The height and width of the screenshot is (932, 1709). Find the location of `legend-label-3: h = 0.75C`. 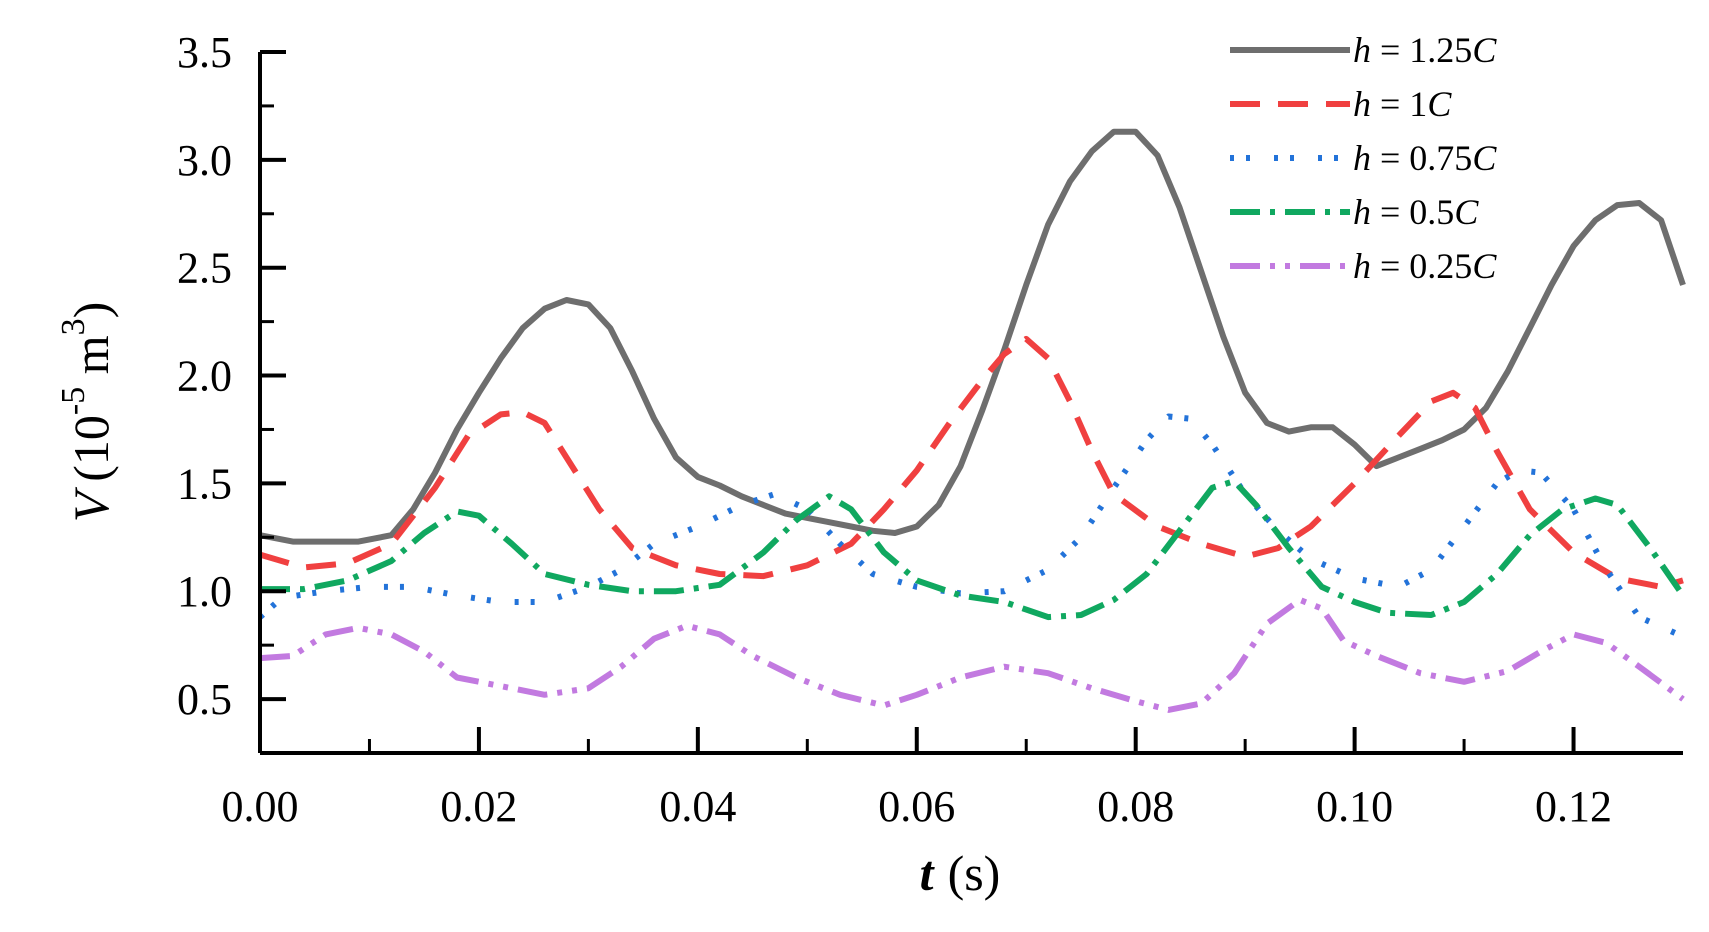

legend-label-3: h = 0.75C is located at coordinates (1425, 158).